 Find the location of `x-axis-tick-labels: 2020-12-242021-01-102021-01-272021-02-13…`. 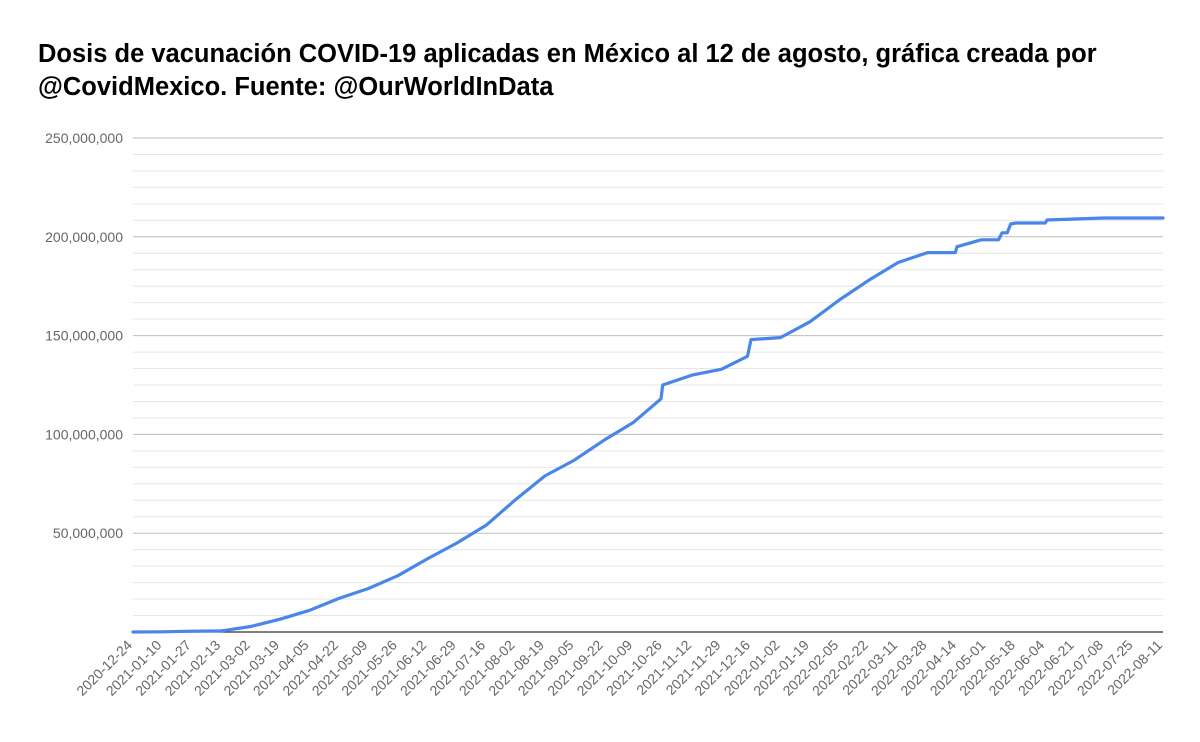

x-axis-tick-labels: 2020-12-242021-01-102021-01-272021-02-13… is located at coordinates (619, 668).